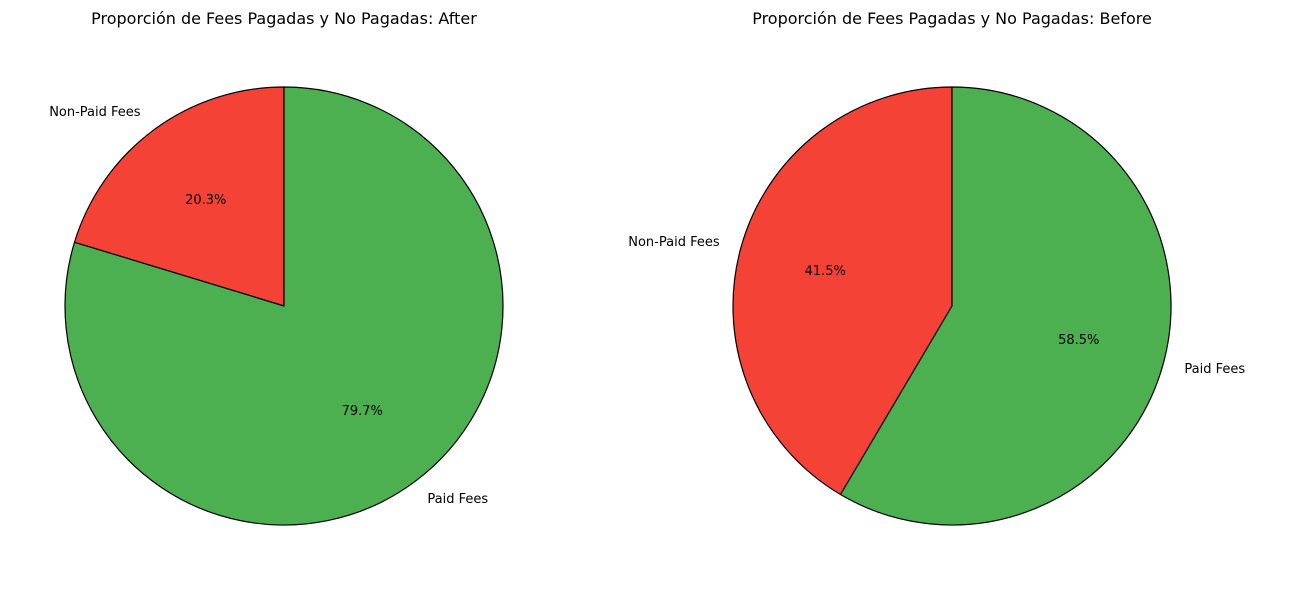 The image size is (1291, 590). Describe the element at coordinates (842, 291) in the screenshot. I see `pie-slice-non-paid-fees-before` at that location.